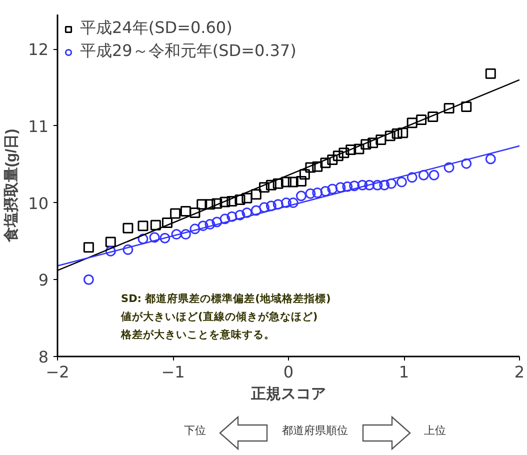 The width and height of the screenshot is (527, 455). What do you see at coordinates (173, 372) in the screenshot?
I see `x-tick-label: −1` at bounding box center [173, 372].